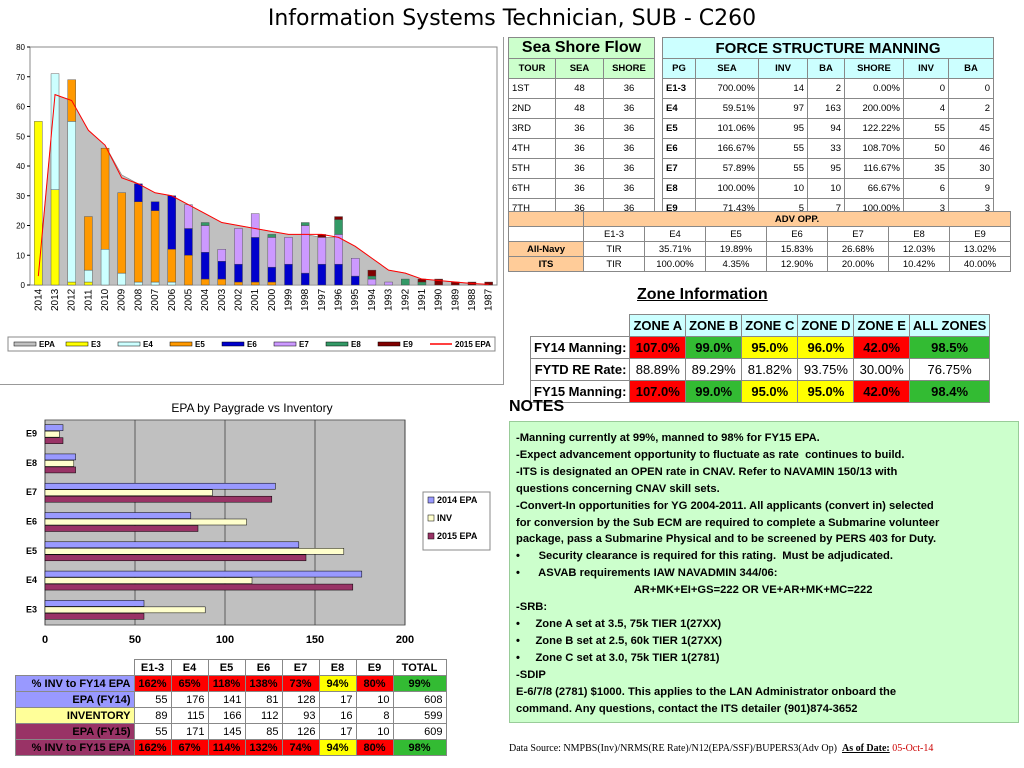 This screenshot has width=1024, height=768. Describe the element at coordinates (145, 522) in the screenshot. I see `bar-inv-e6` at that location.